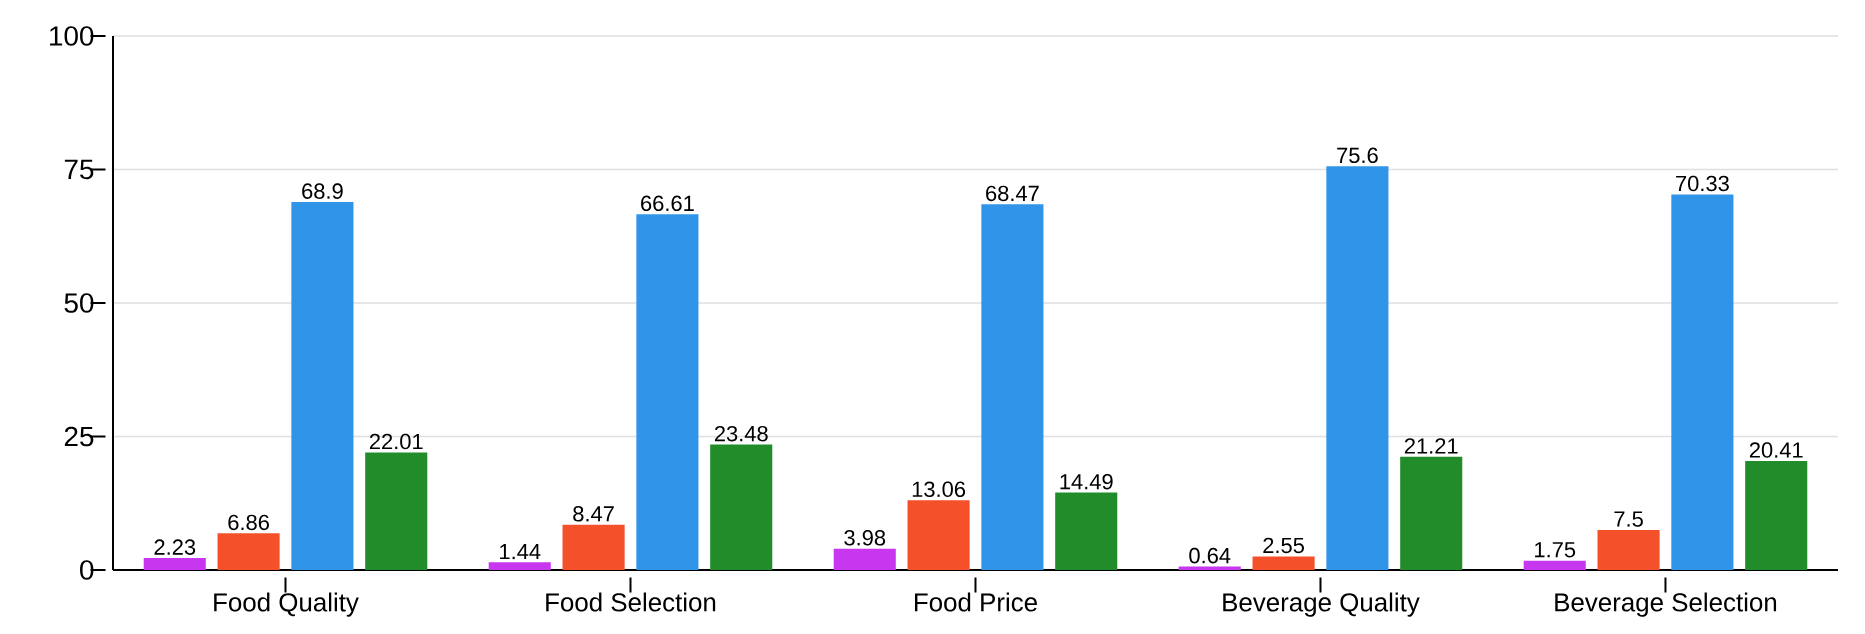 Image resolution: width=1865 pixels, height=634 pixels. I want to click on x-tick-label: Food Quality, so click(286, 604).